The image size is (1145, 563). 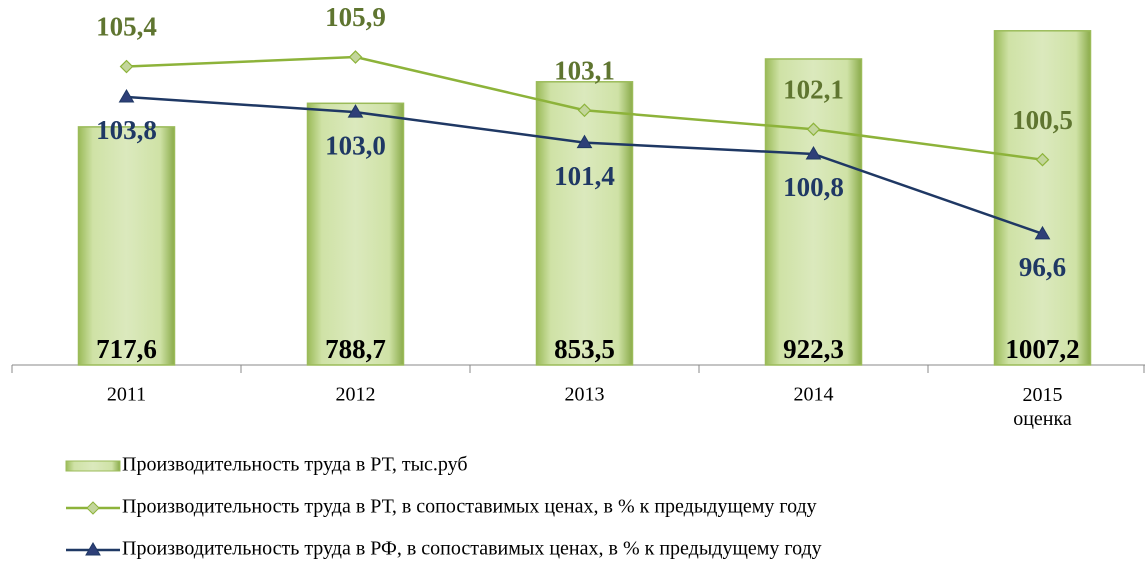 I want to click on bar-value-label: 1007,2, so click(x=1042, y=349).